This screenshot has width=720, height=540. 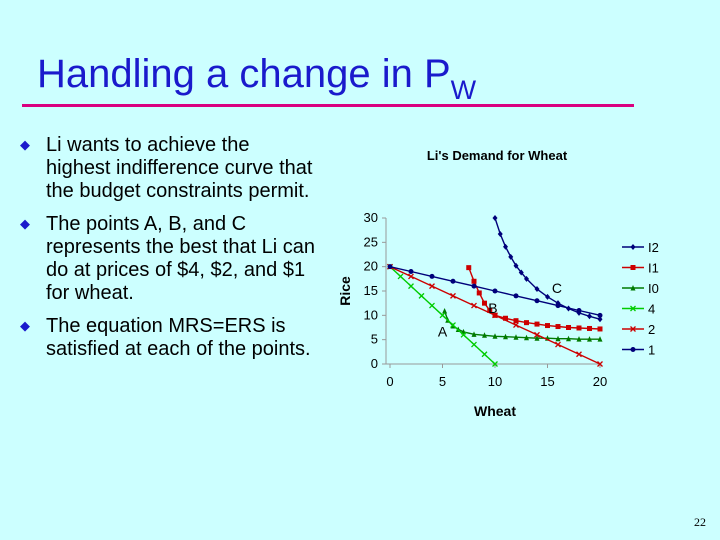 I want to click on x-tick-label: 10, so click(x=495, y=381).